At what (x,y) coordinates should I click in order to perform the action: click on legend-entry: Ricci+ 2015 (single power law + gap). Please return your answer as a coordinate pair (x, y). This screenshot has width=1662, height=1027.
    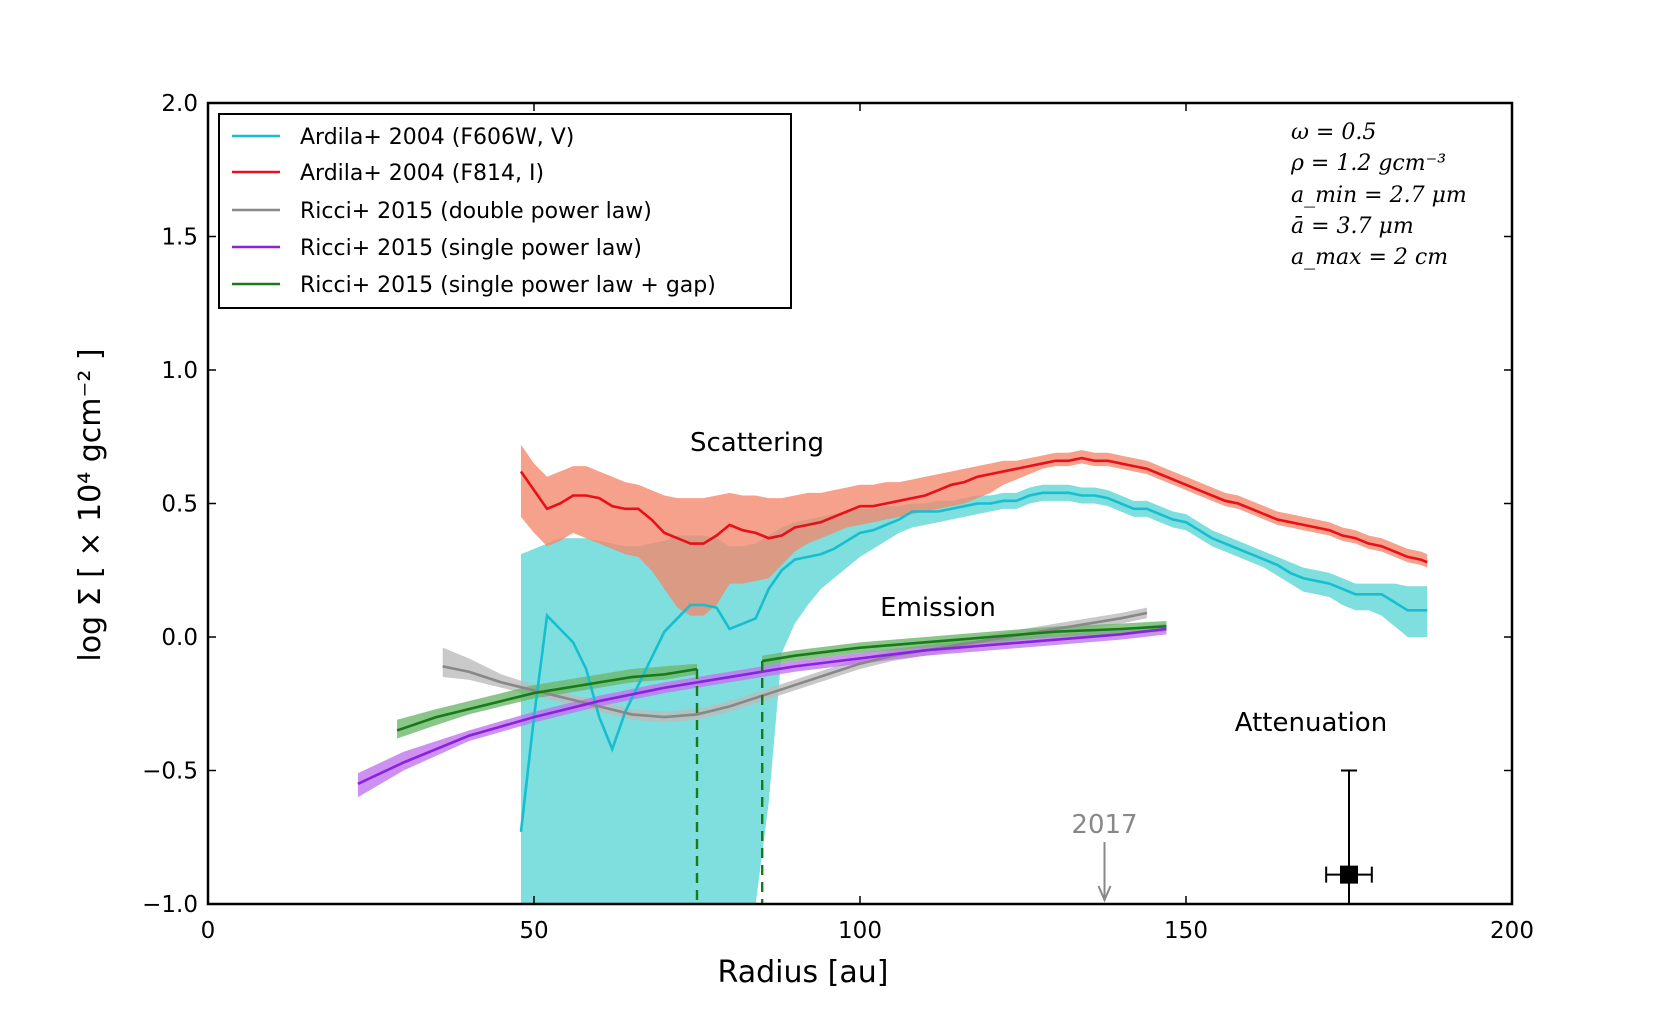
    Looking at the image, I should click on (474, 285).